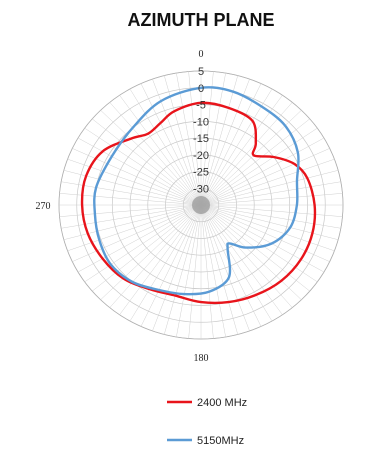  What do you see at coordinates (201, 122) in the screenshot?
I see `r-tick-label: -10` at bounding box center [201, 122].